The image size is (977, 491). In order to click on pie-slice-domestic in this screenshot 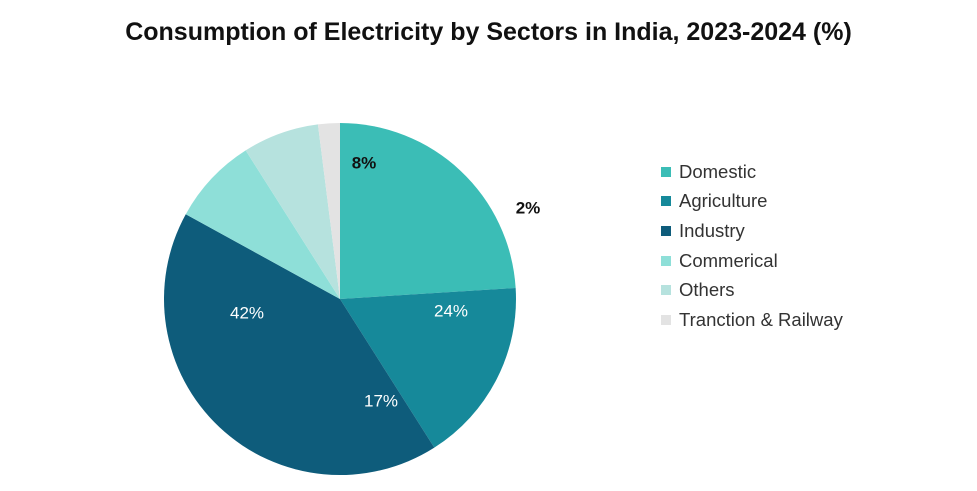, I will do `click(428, 211)`.